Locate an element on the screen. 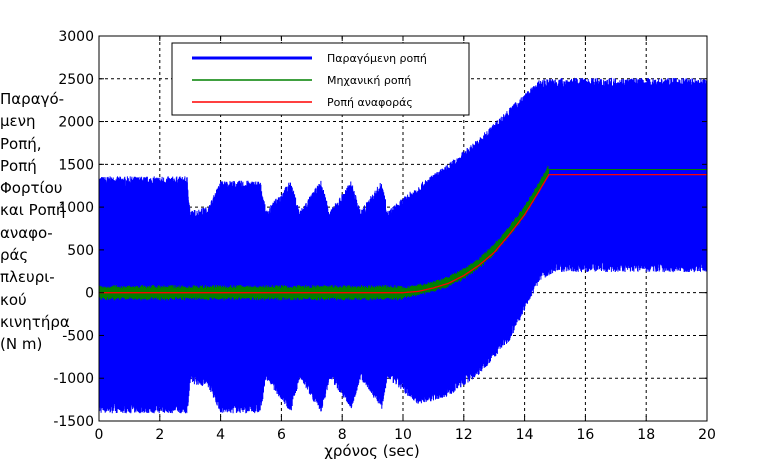  x-tick-label: 10 is located at coordinates (403, 435).